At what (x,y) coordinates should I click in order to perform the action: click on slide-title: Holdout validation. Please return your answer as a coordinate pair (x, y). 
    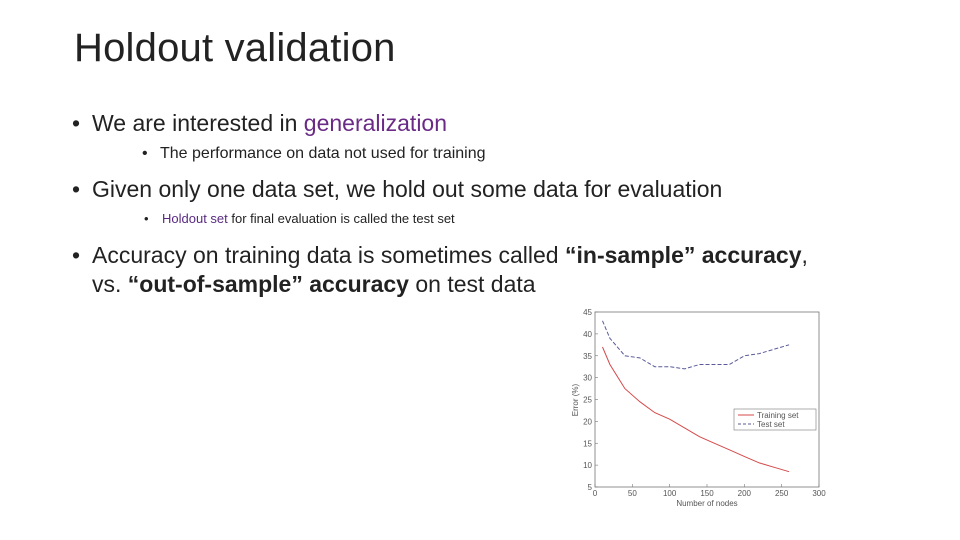
    Looking at the image, I should click on (235, 48).